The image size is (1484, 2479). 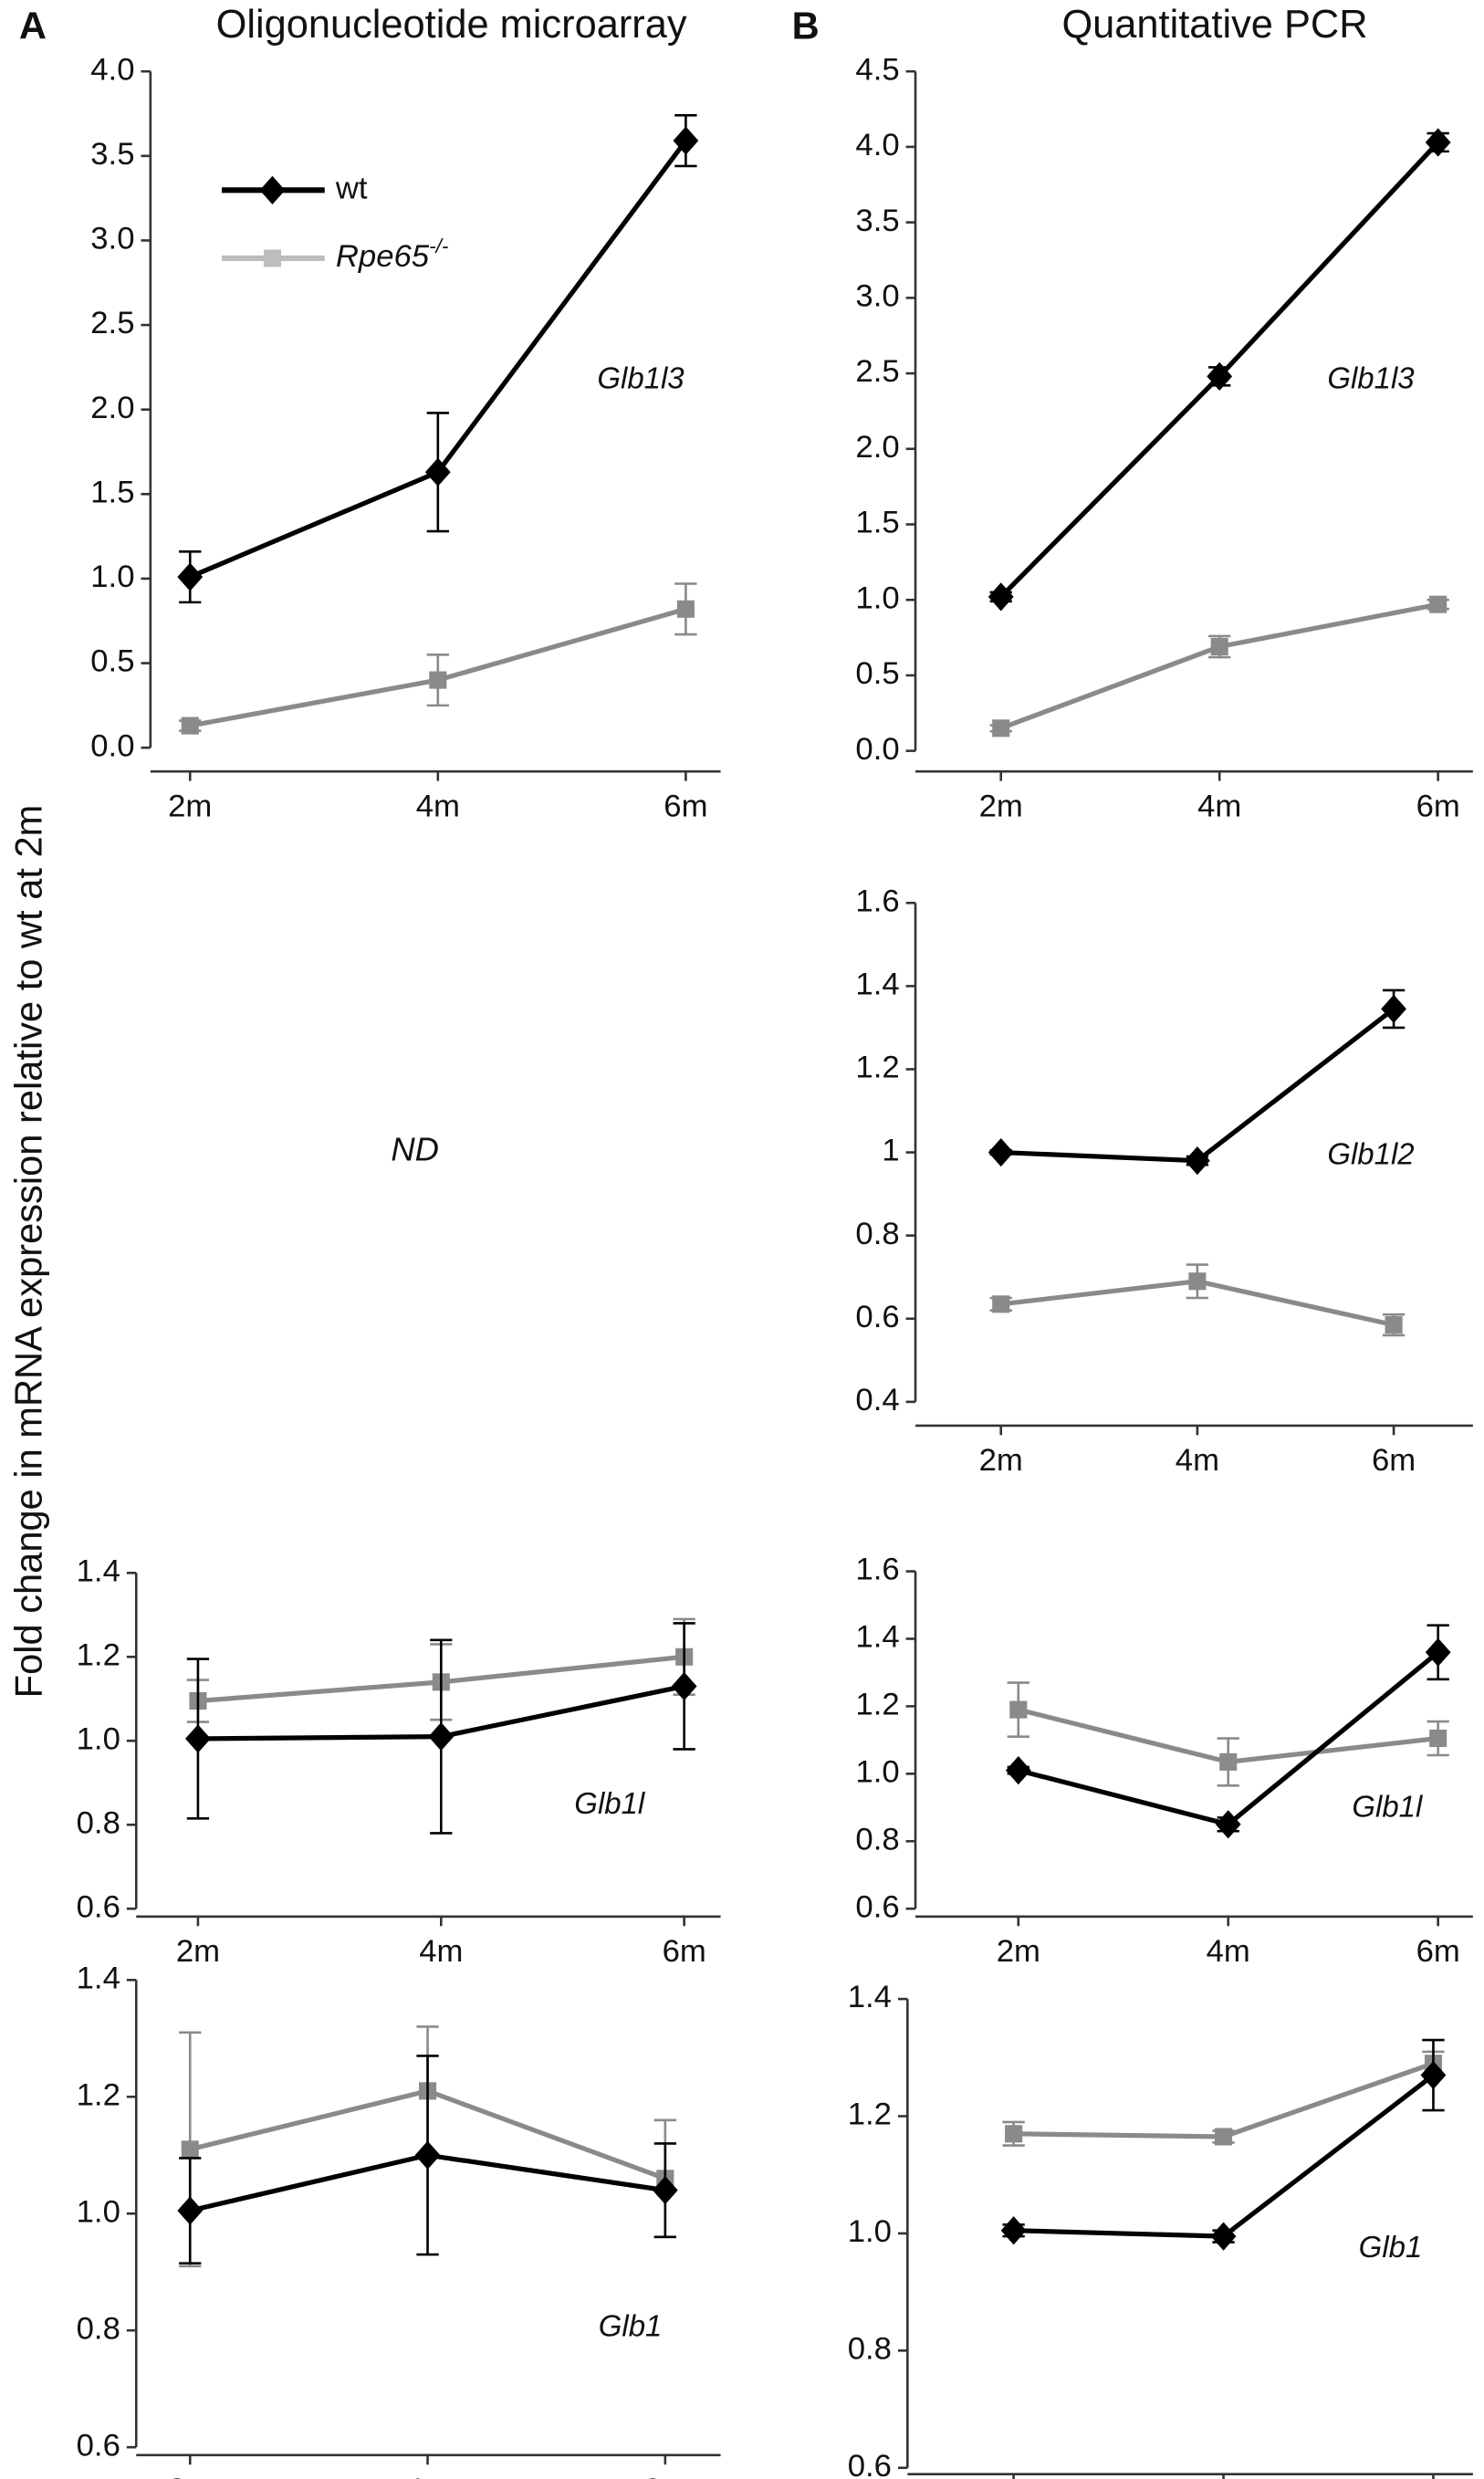 What do you see at coordinates (877, 69) in the screenshot?
I see `y-tick-label: 4.5` at bounding box center [877, 69].